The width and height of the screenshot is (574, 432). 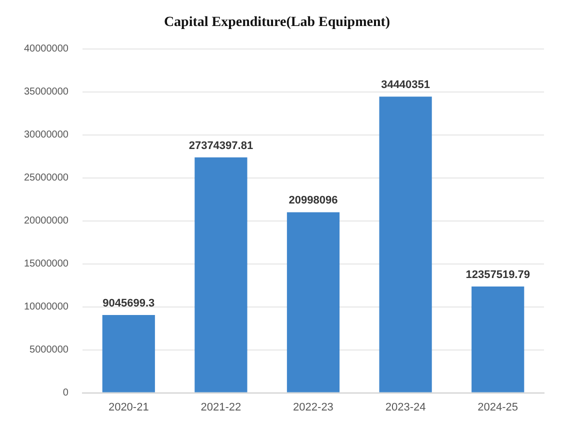 What do you see at coordinates (405, 85) in the screenshot?
I see `data-label: 34440351` at bounding box center [405, 85].